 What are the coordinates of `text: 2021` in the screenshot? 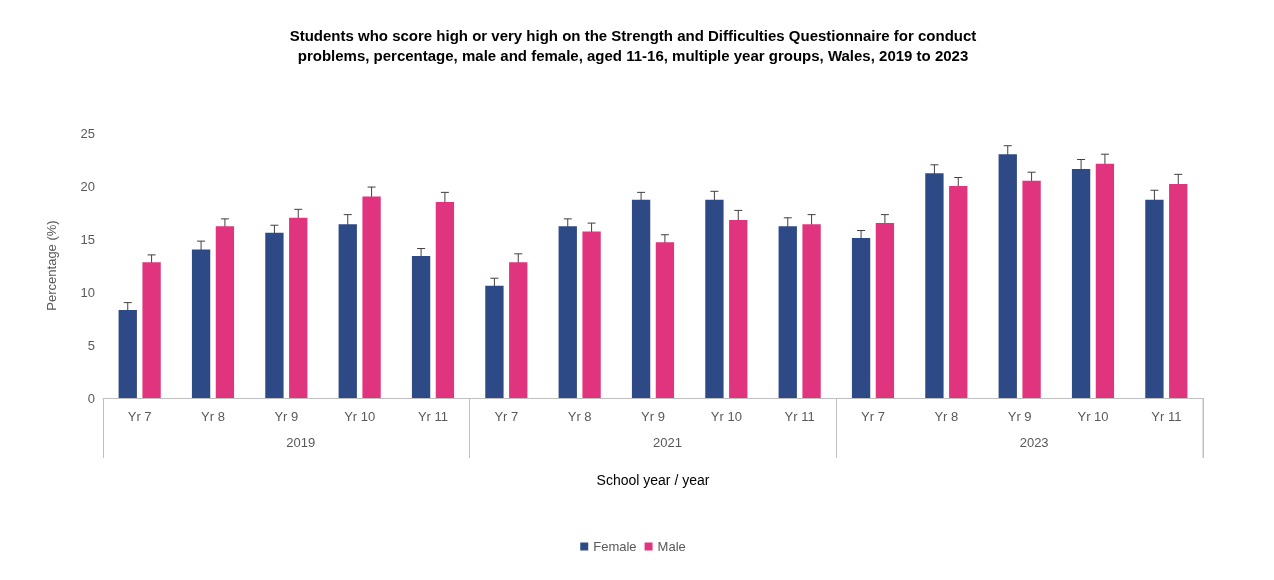 It's located at (667, 442).